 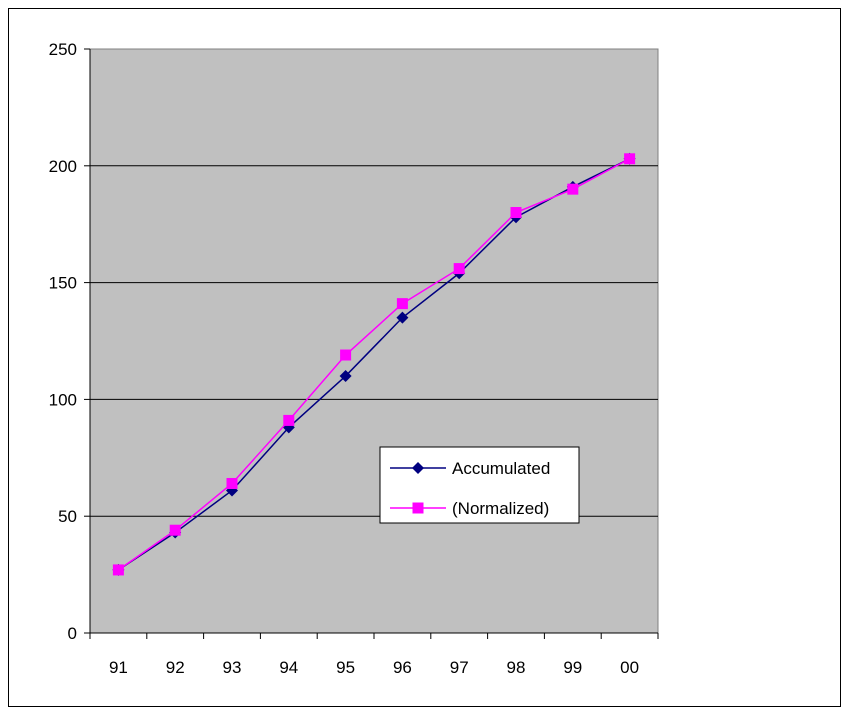 What do you see at coordinates (479, 485) in the screenshot?
I see `legend: Accumulated (Normalized)` at bounding box center [479, 485].